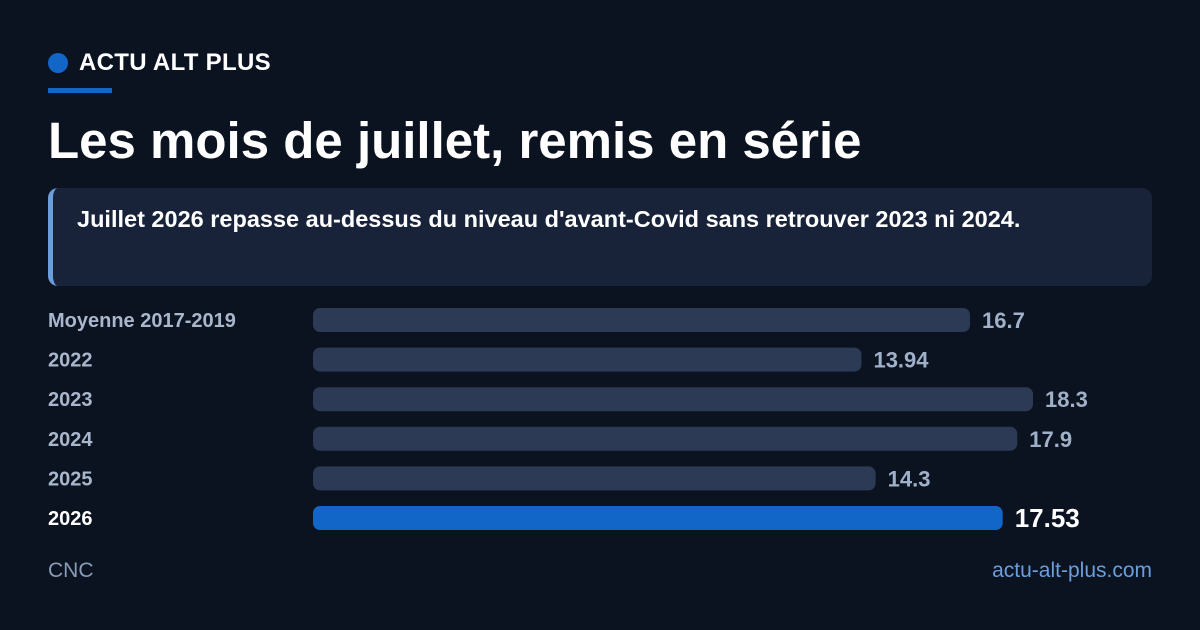 This screenshot has width=1200, height=630. I want to click on category-label: Moyenne 2017-2019, so click(142, 321).